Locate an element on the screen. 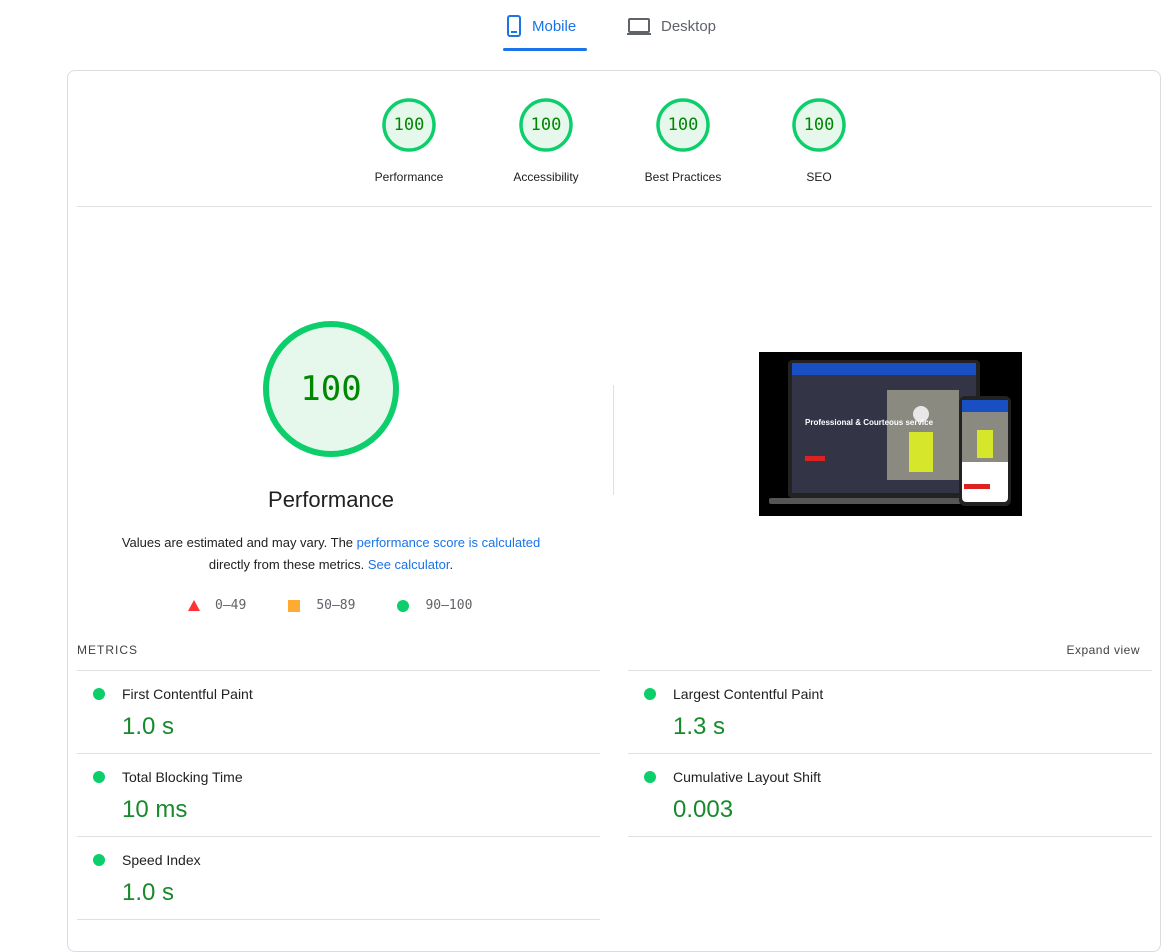 Image resolution: width=1164 pixels, height=952 pixels. legend-label: 0–49 is located at coordinates (231, 605).